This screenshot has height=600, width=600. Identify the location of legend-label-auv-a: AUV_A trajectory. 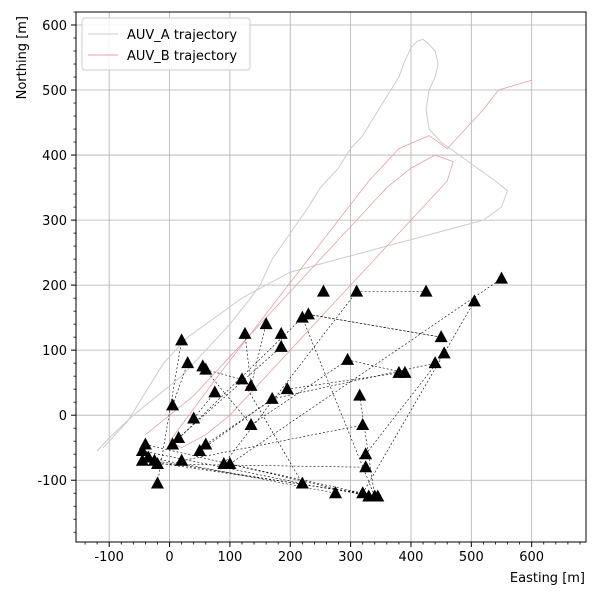
(182, 35).